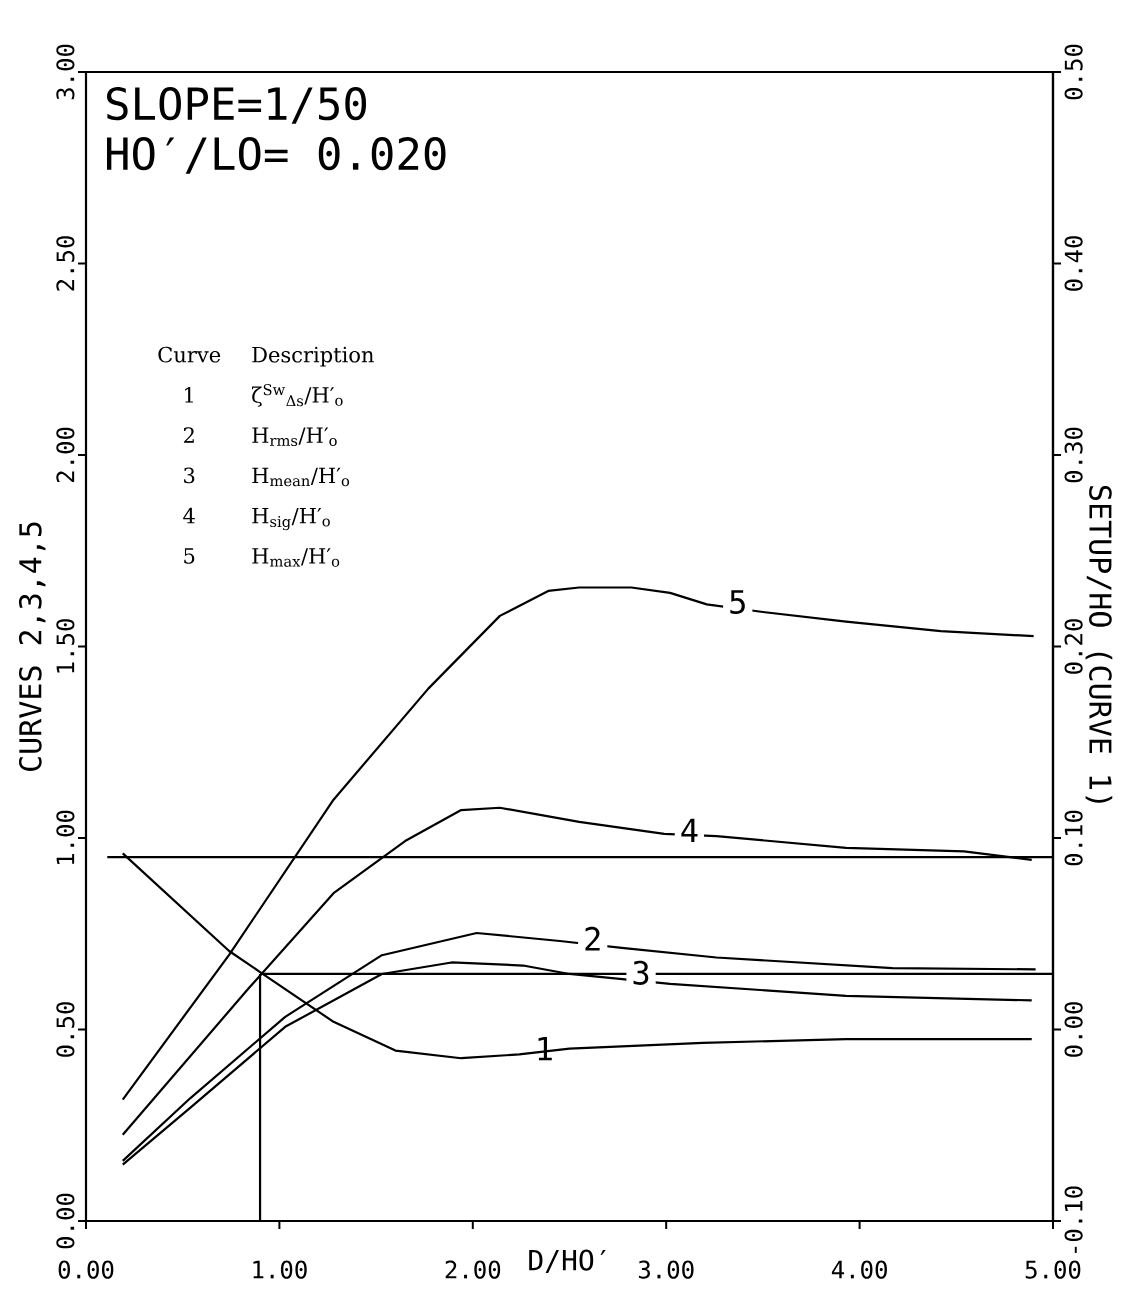 This screenshot has width=1145, height=1307. What do you see at coordinates (237, 105) in the screenshot?
I see `chart-title: SLOPE=1/50` at bounding box center [237, 105].